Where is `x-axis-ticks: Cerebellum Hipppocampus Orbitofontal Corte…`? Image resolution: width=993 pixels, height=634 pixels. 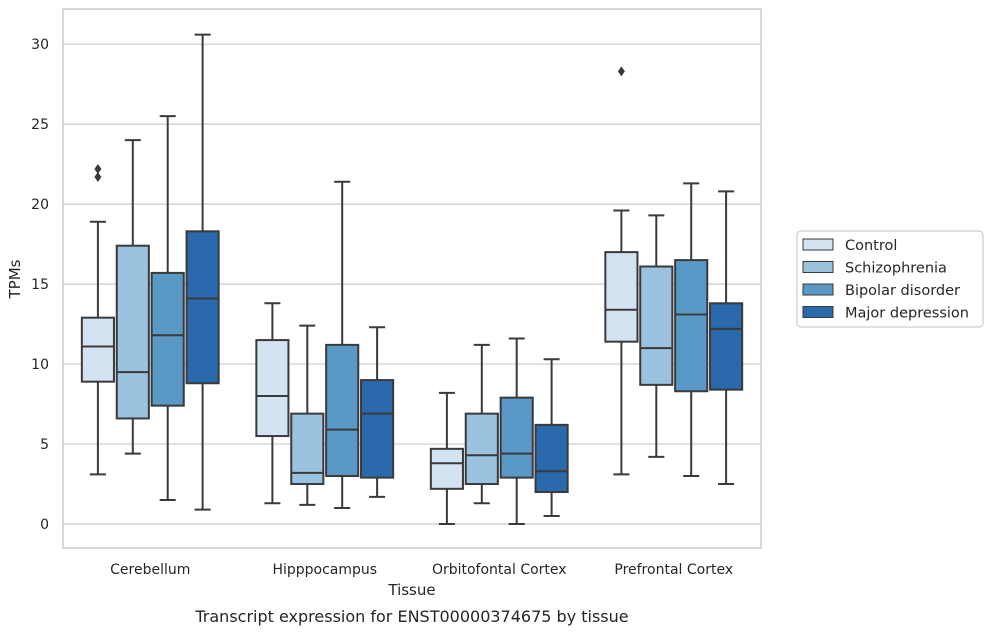
x-axis-ticks: Cerebellum Hipppocampus Orbitofontal Corte… is located at coordinates (421, 570).